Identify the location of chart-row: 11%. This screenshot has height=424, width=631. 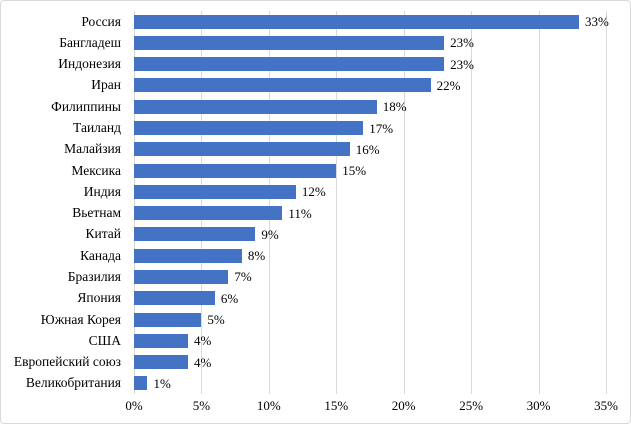
(370, 213).